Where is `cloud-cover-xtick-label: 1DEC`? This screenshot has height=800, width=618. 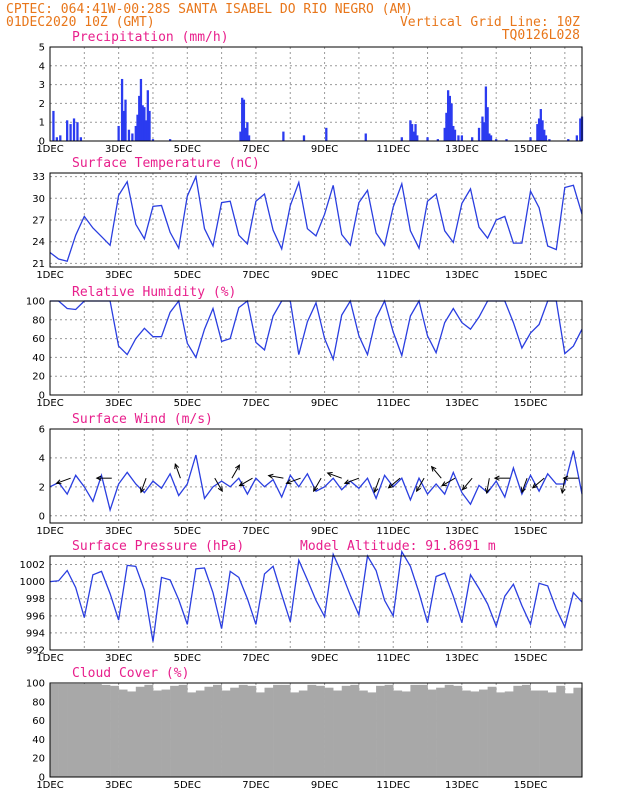 cloud-cover-xtick-label: 1DEC is located at coordinates (49, 785).